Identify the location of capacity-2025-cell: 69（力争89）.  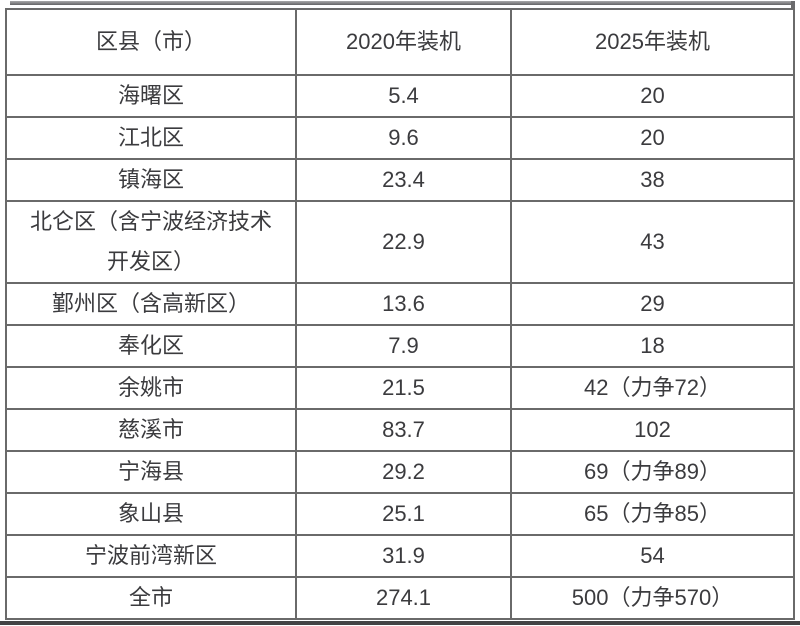
(652, 472).